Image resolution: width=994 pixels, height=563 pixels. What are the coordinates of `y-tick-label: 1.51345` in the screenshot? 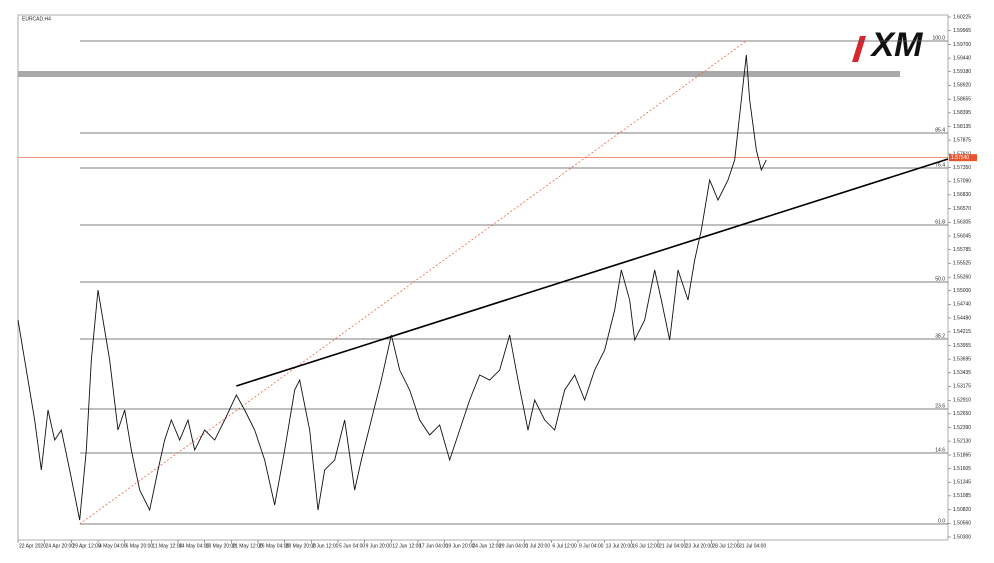 It's located at (962, 483).